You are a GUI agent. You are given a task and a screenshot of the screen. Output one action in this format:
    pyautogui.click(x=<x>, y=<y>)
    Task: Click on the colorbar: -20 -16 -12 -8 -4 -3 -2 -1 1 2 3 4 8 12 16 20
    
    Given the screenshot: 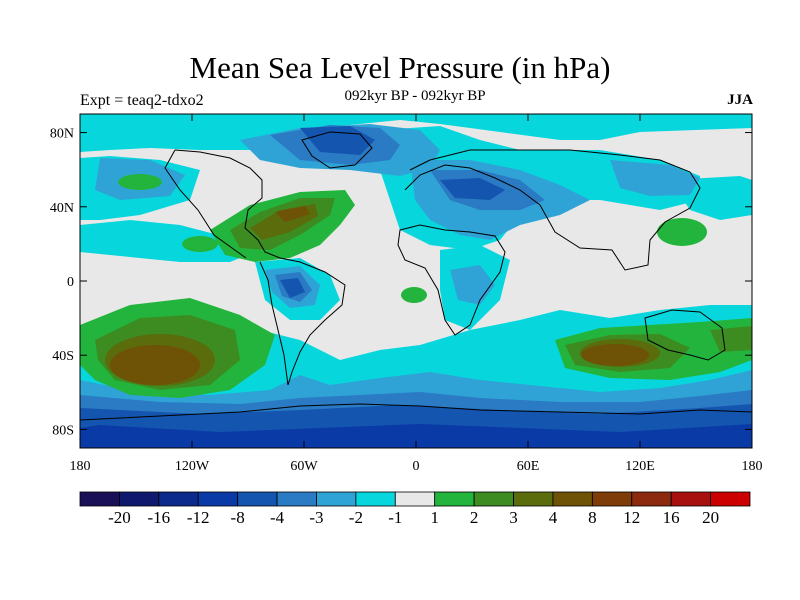 What is the action you would take?
    pyautogui.click(x=415, y=509)
    